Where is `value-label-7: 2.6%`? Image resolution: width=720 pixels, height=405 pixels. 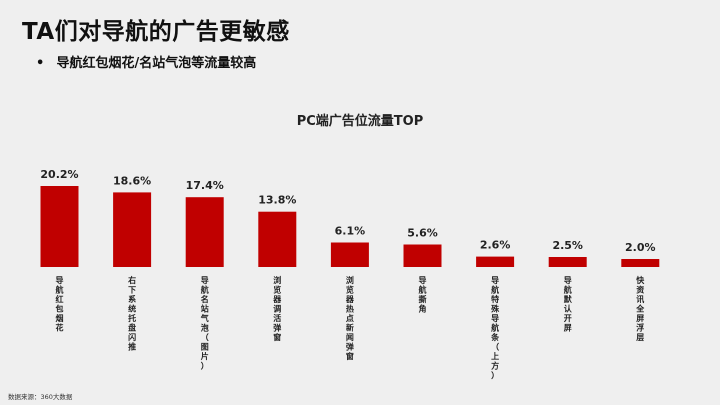
value-label-7: 2.6% is located at coordinates (495, 245).